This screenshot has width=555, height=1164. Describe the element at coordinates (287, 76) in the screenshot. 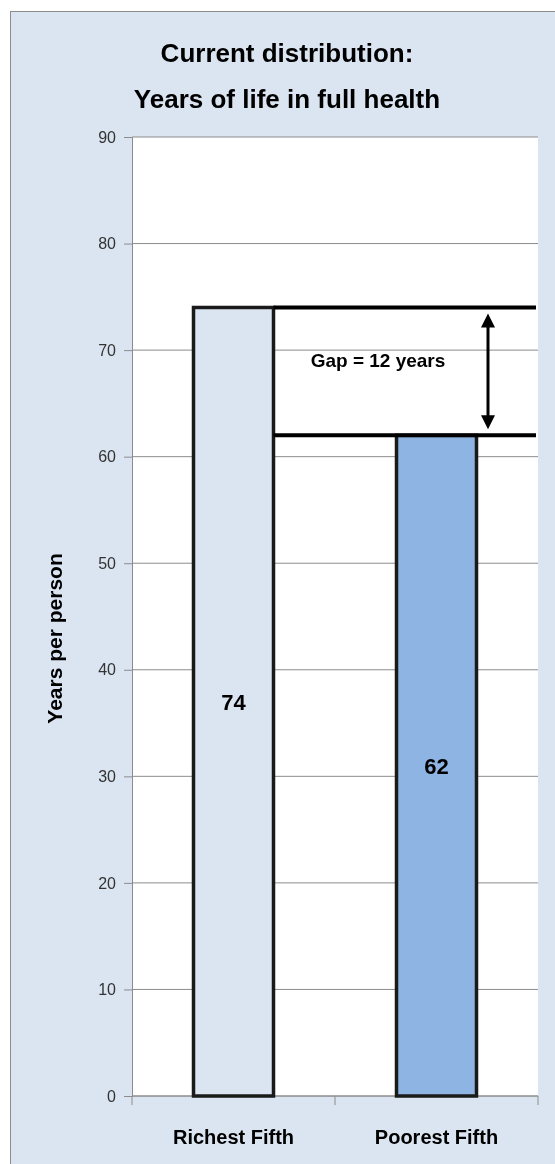

I see `chart-title: Current distribution: Years of life in full health` at that location.